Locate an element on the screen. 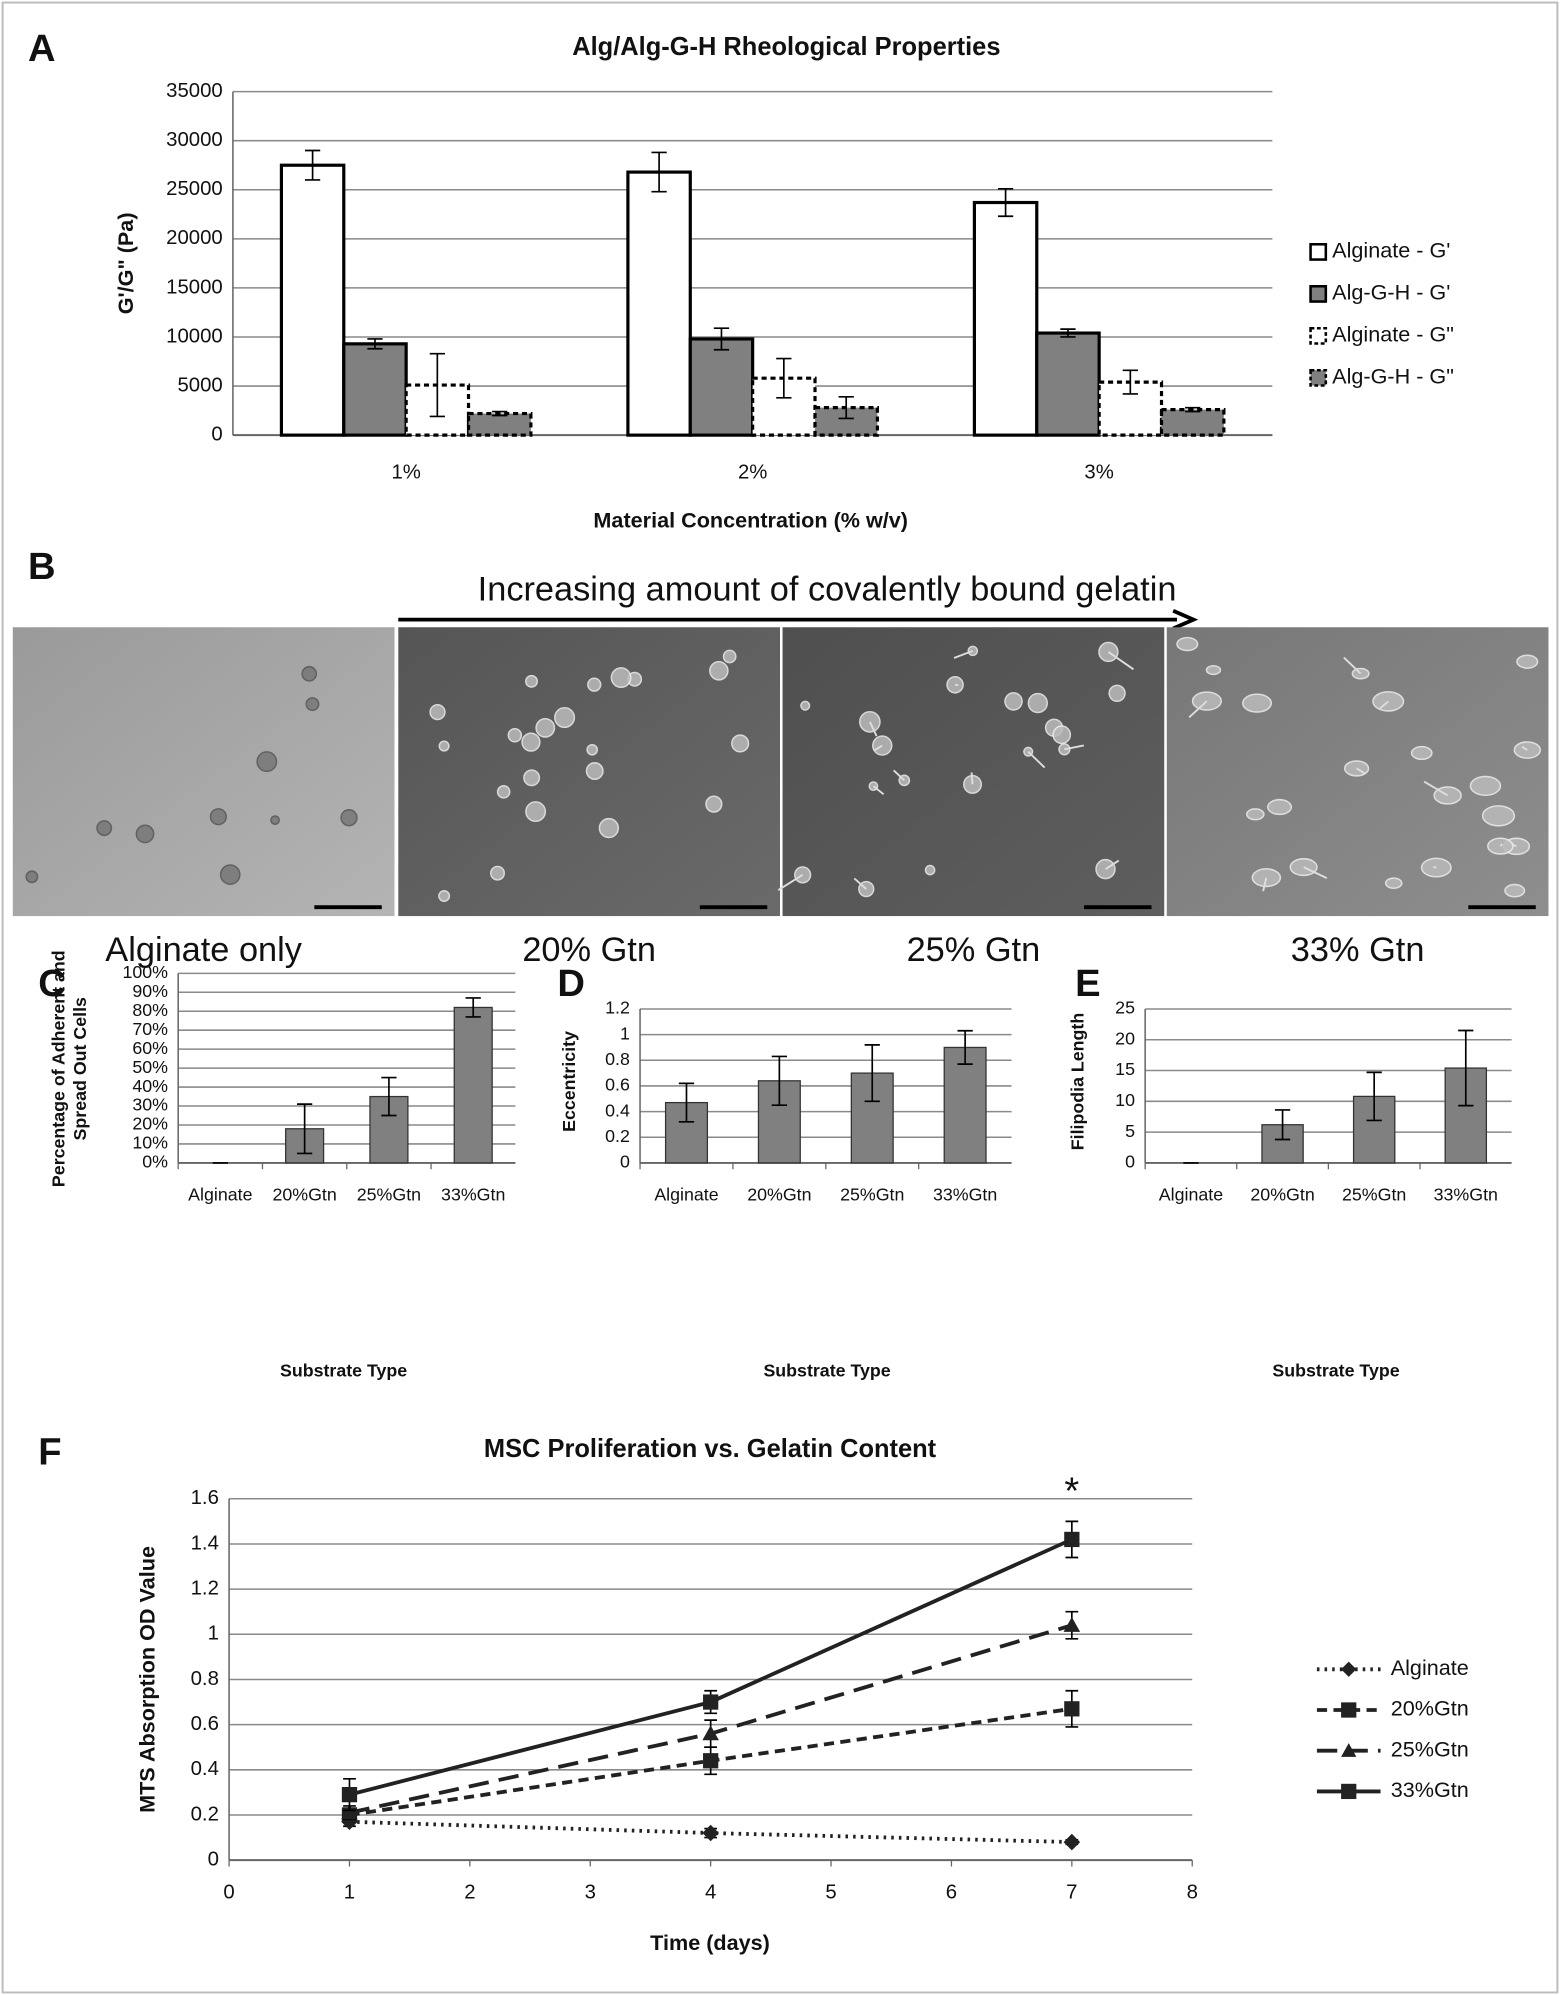 The width and height of the screenshot is (1560, 1995). y-tick-label: 0.2 is located at coordinates (205, 1814).